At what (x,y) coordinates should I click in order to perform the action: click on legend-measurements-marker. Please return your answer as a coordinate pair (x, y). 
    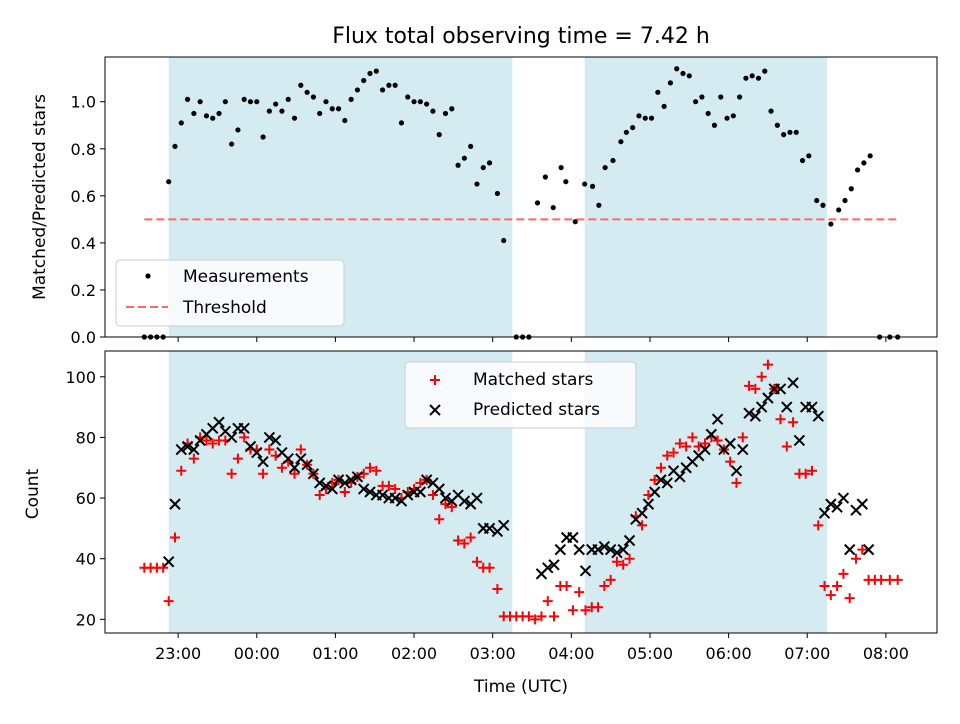
    Looking at the image, I should click on (148, 276).